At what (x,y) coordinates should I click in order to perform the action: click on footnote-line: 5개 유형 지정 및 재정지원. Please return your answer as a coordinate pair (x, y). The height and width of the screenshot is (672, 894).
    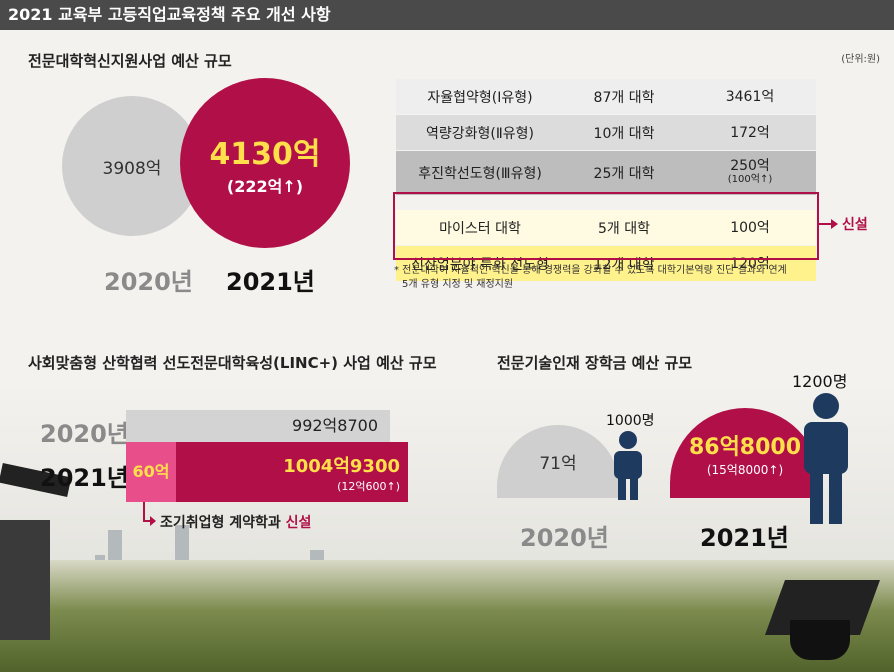
    Looking at the image, I should click on (458, 284).